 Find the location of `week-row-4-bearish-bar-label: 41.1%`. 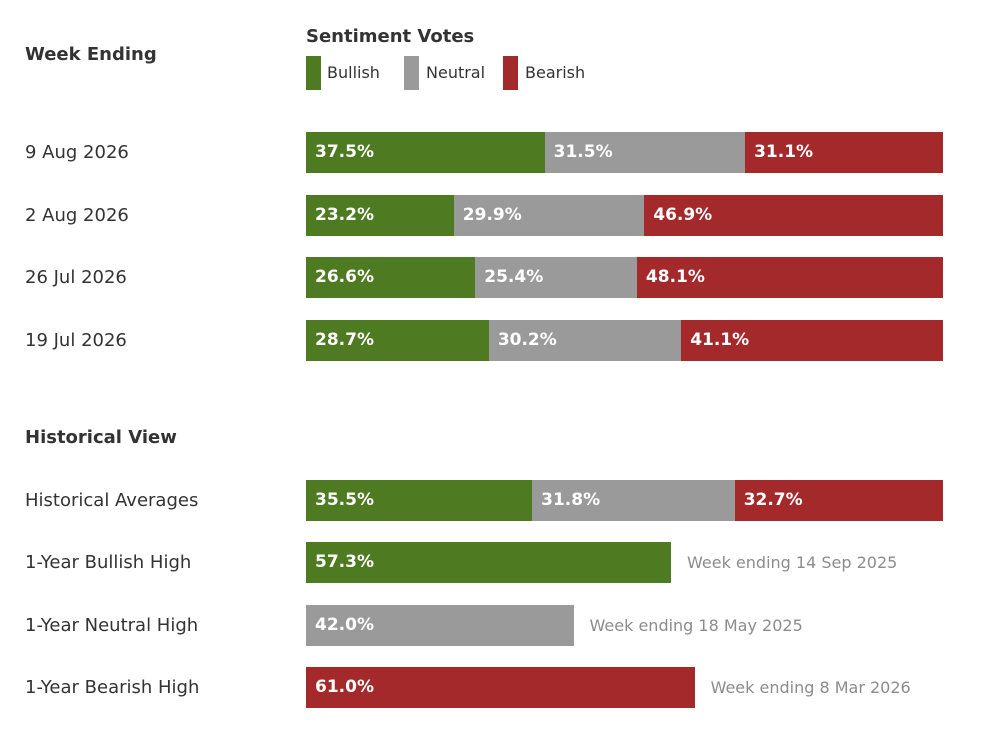

week-row-4-bearish-bar-label: 41.1% is located at coordinates (720, 340).